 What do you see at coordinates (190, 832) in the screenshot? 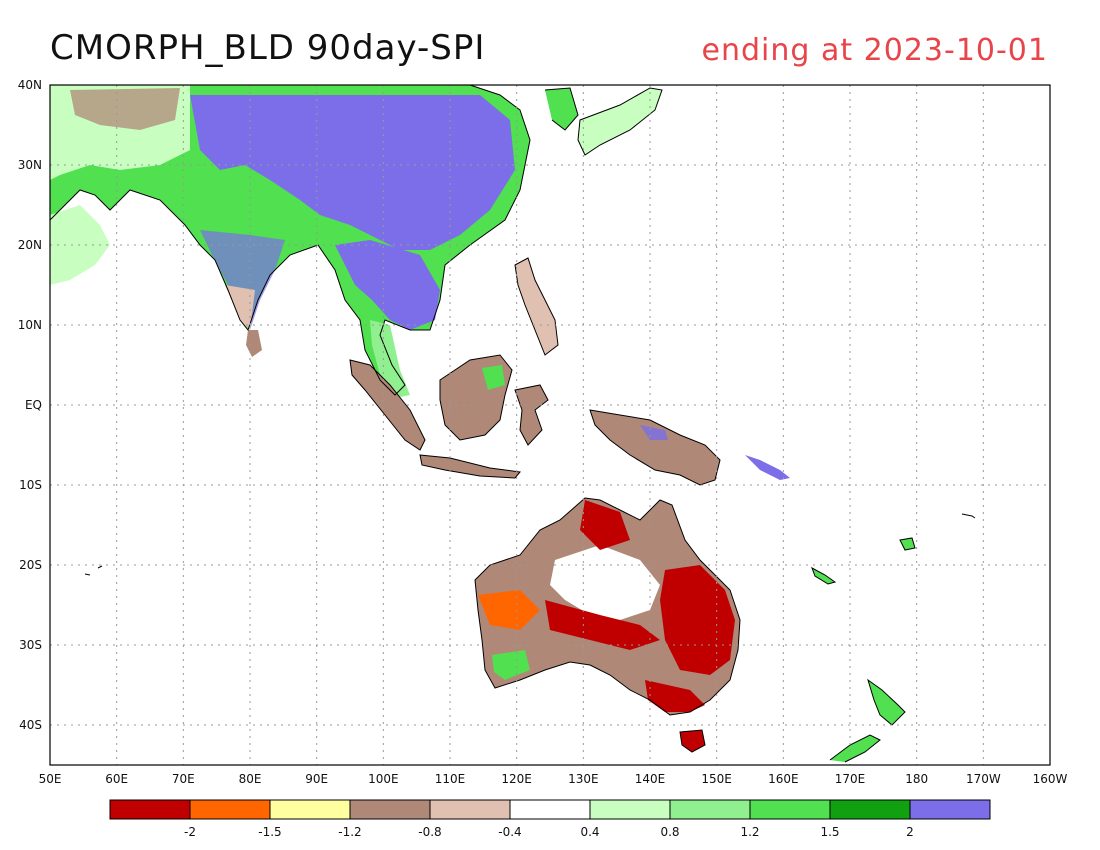
I see `colorbar-label: -2` at bounding box center [190, 832].